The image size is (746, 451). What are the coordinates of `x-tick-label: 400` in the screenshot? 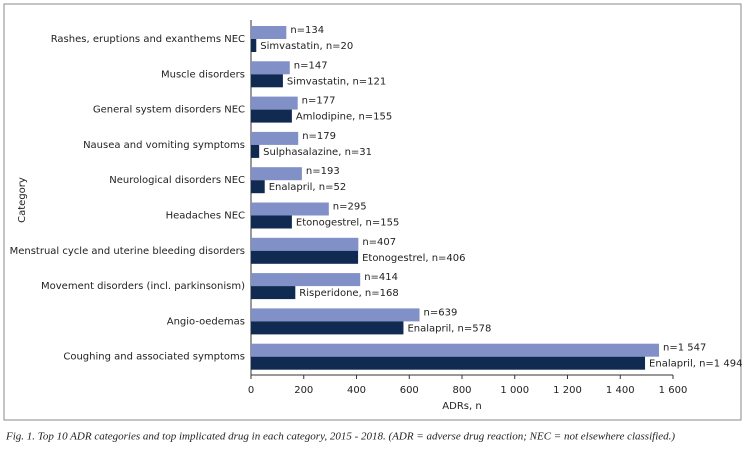 It's located at (356, 390).